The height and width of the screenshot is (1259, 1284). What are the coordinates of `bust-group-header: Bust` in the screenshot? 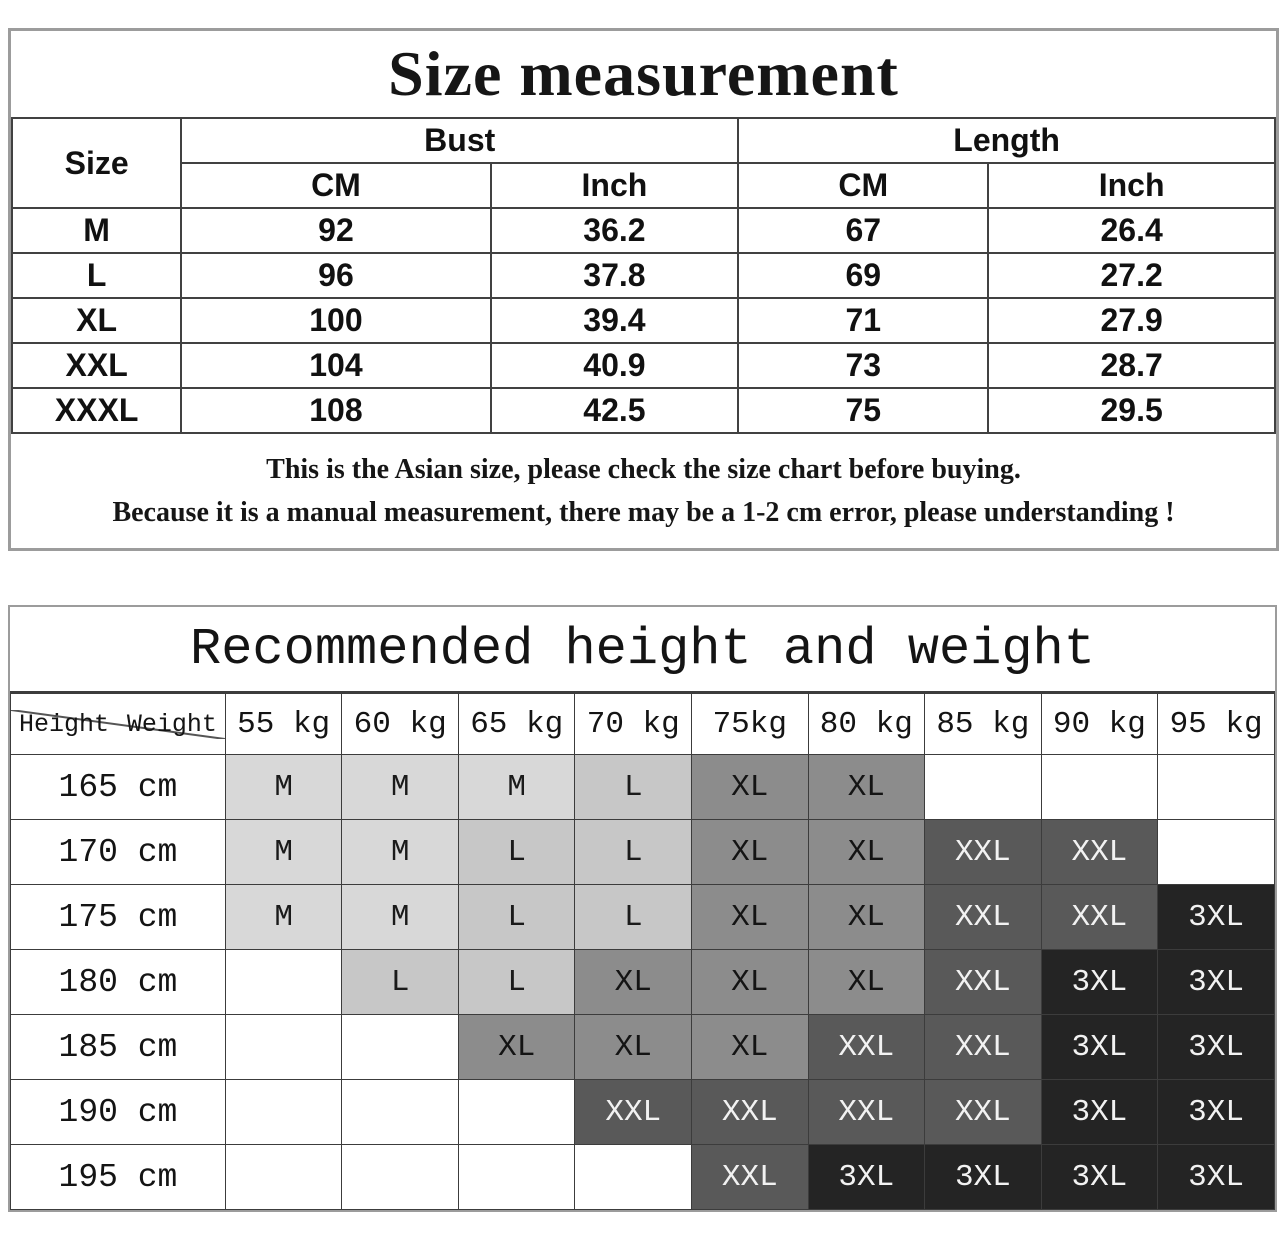 It's located at (460, 140).